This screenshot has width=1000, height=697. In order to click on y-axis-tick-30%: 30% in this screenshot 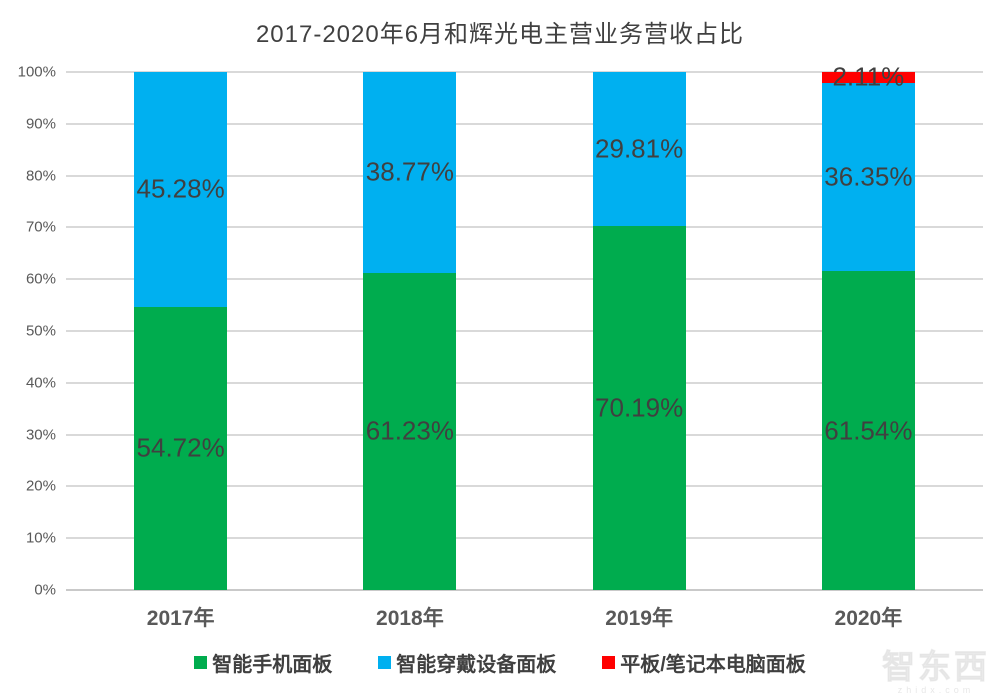, I will do `click(40, 435)`.